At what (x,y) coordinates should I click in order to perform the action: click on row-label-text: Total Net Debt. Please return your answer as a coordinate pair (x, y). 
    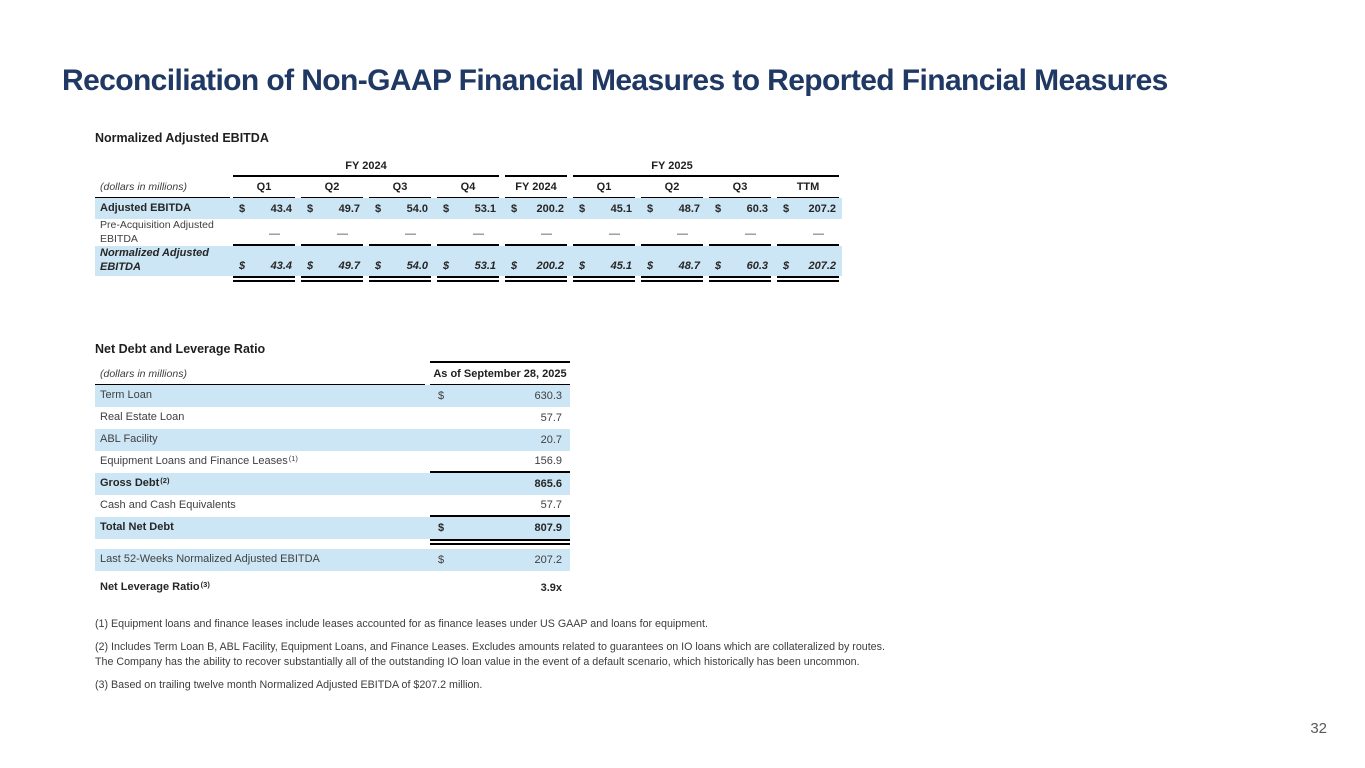
    Looking at the image, I should click on (137, 527).